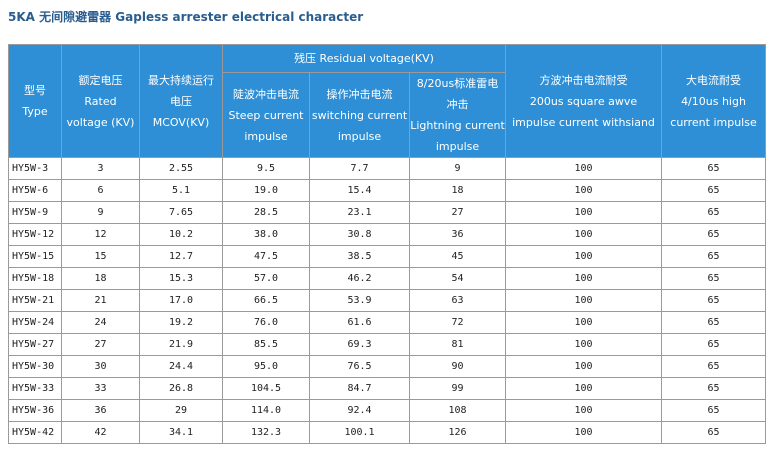 This screenshot has height=469, width=767. Describe the element at coordinates (181, 212) in the screenshot. I see `cell-mcov: 7.65` at that location.